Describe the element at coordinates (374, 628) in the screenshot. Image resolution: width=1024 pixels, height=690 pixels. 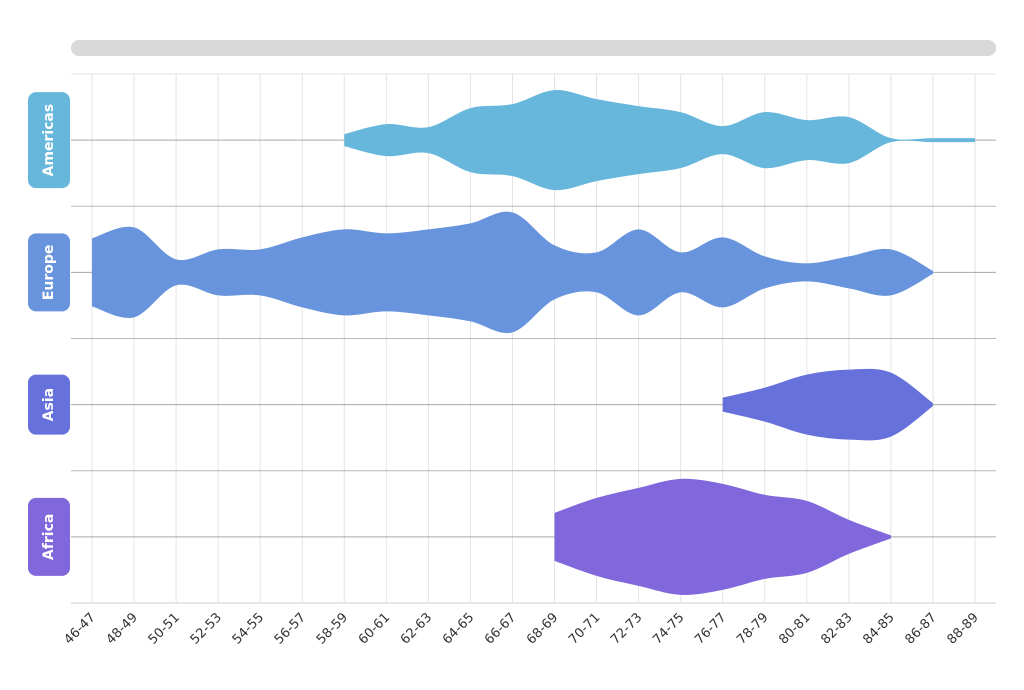
I see `x-tick-label: 60-61` at that location.